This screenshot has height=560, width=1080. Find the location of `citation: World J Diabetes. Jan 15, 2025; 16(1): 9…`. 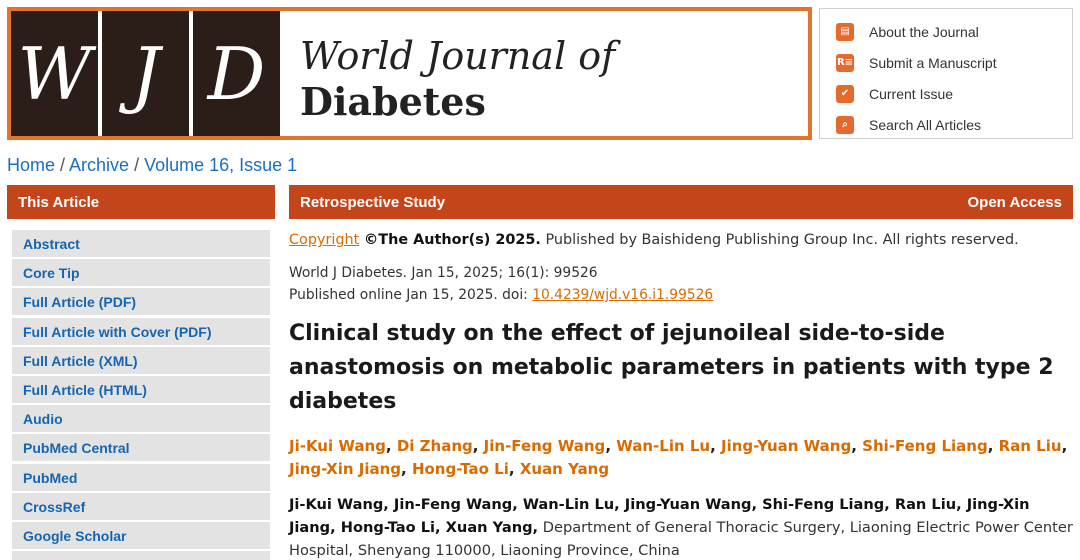

citation: World J Diabetes. Jan 15, 2025; 16(1): 9… is located at coordinates (681, 284).